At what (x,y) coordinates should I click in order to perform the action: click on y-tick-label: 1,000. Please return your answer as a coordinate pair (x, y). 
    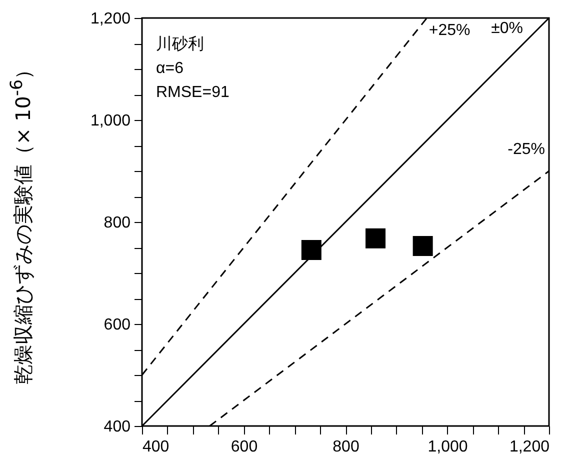
    Looking at the image, I should click on (110, 121).